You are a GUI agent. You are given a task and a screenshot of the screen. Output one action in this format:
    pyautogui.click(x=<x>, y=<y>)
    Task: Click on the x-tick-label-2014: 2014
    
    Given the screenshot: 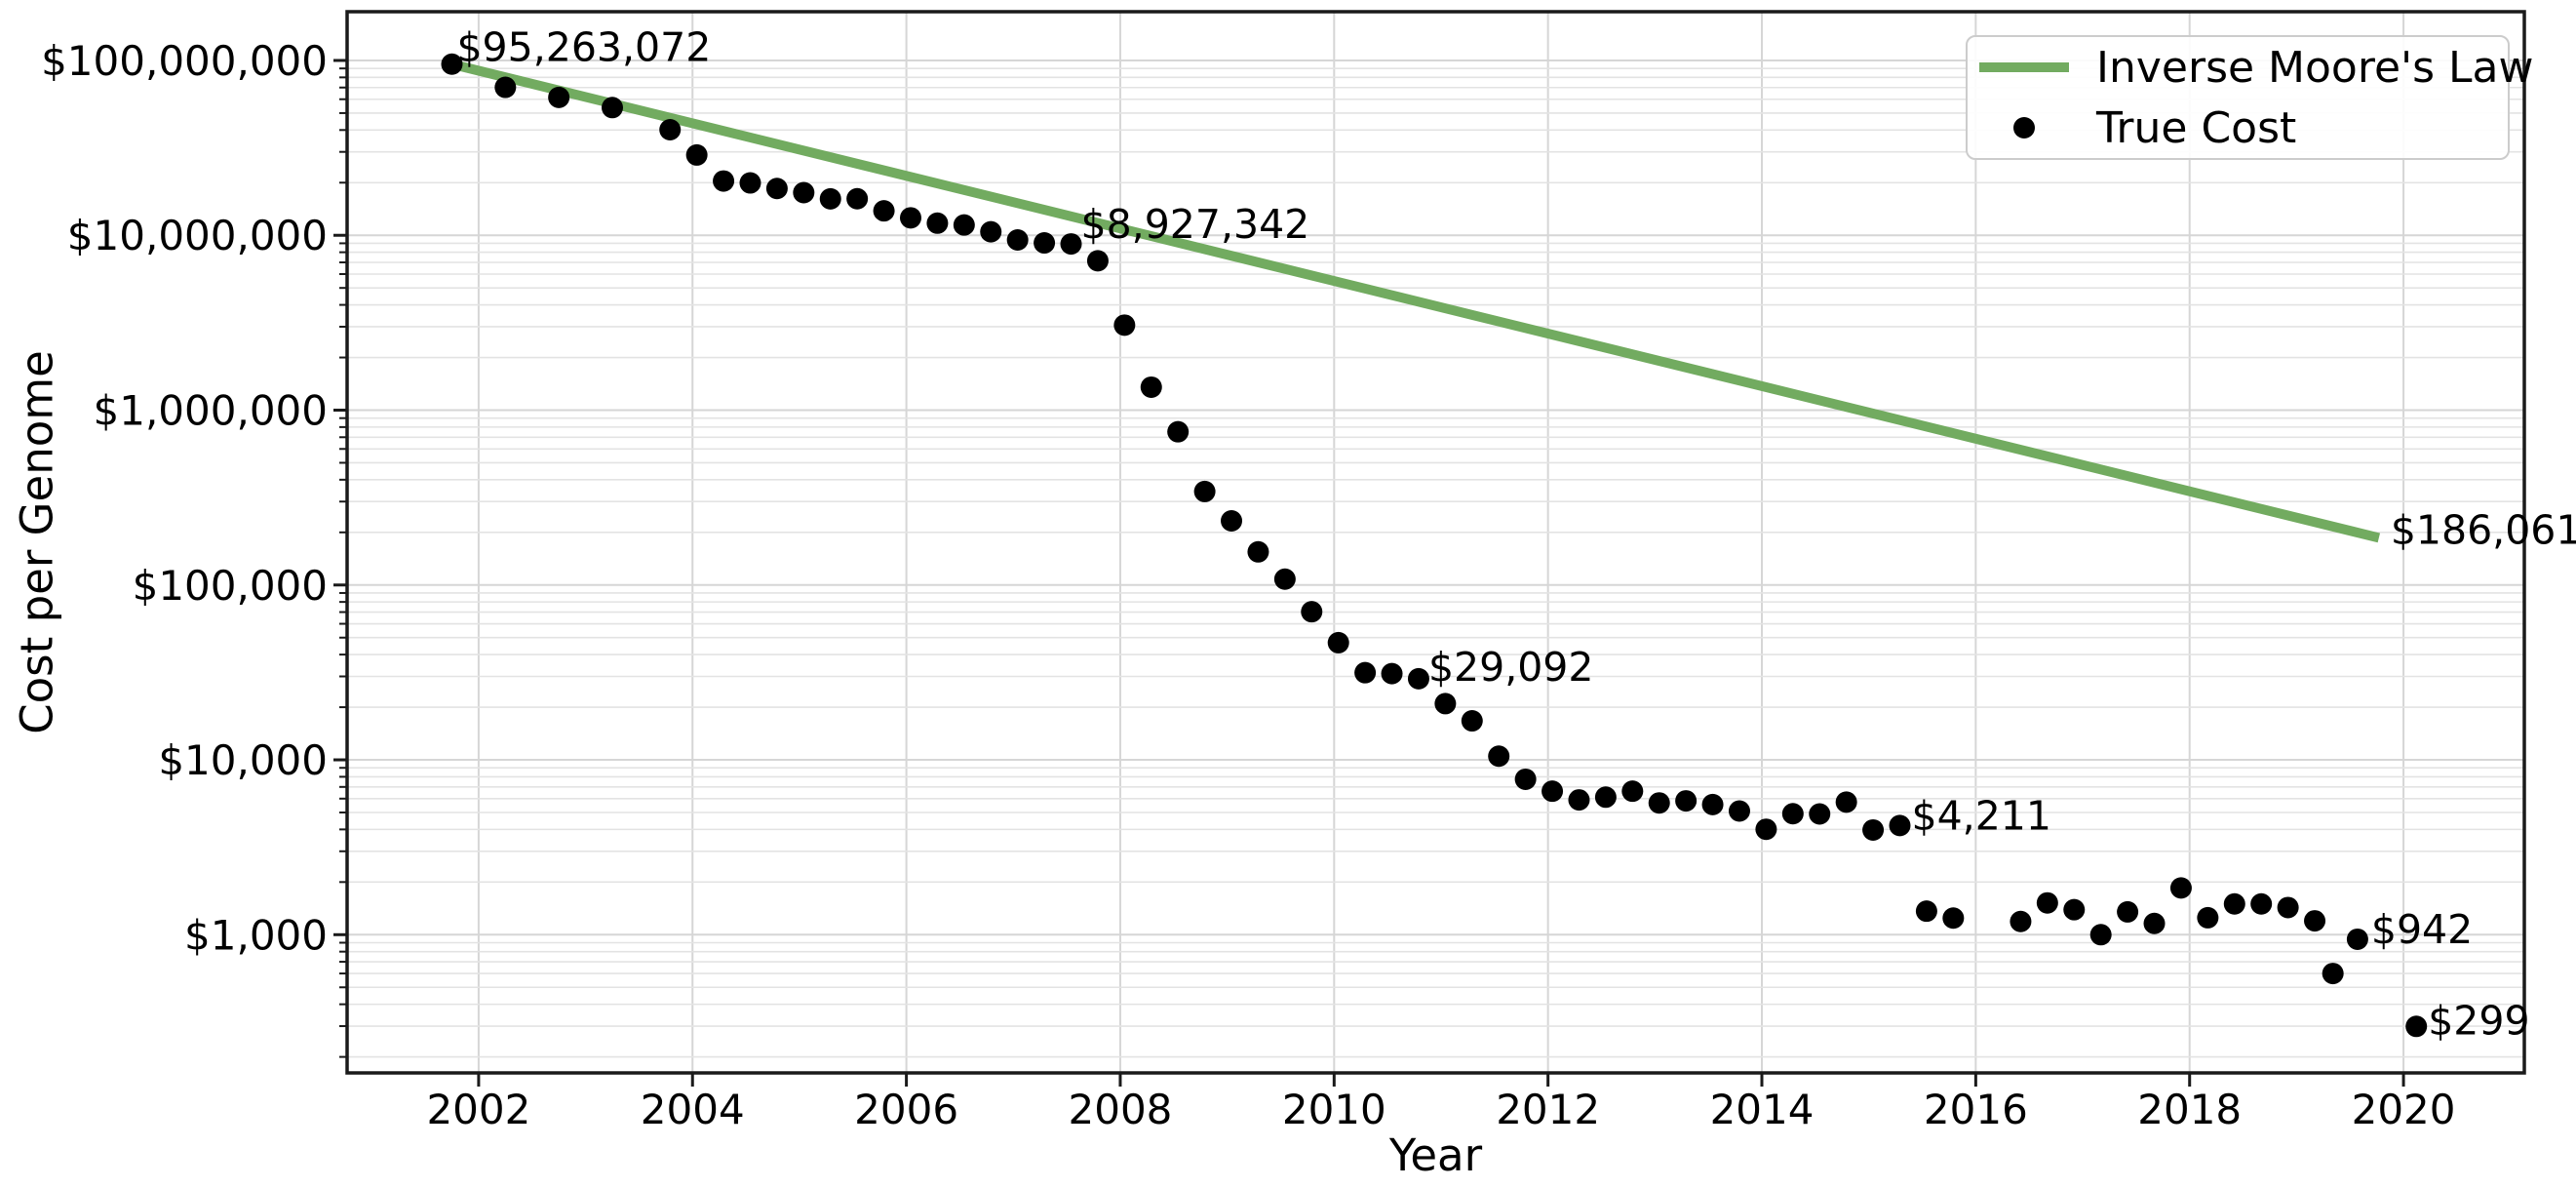 What is the action you would take?
    pyautogui.click(x=1762, y=1110)
    